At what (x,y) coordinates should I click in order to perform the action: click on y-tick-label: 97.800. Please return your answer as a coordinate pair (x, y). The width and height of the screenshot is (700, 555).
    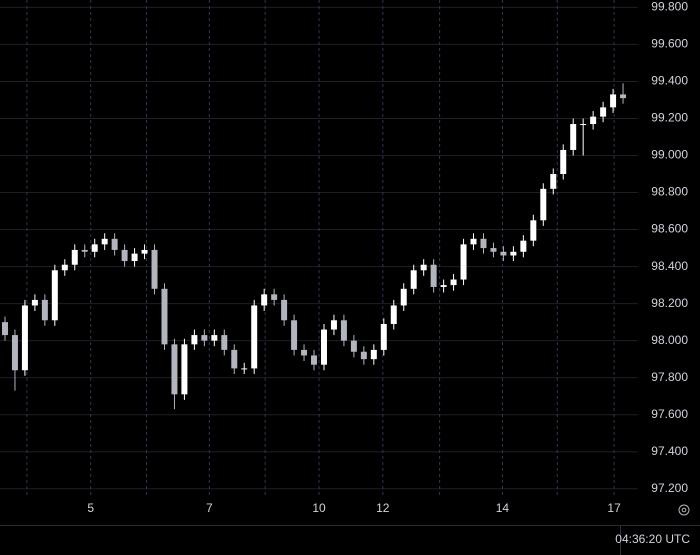
    Looking at the image, I should click on (669, 377).